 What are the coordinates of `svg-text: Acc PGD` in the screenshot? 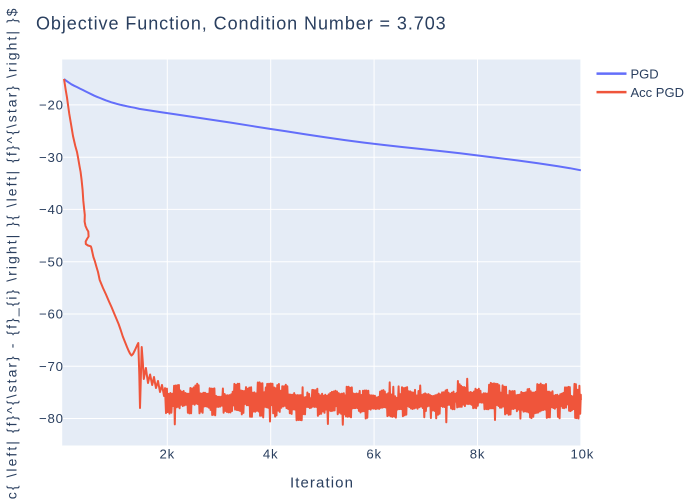 It's located at (657, 92).